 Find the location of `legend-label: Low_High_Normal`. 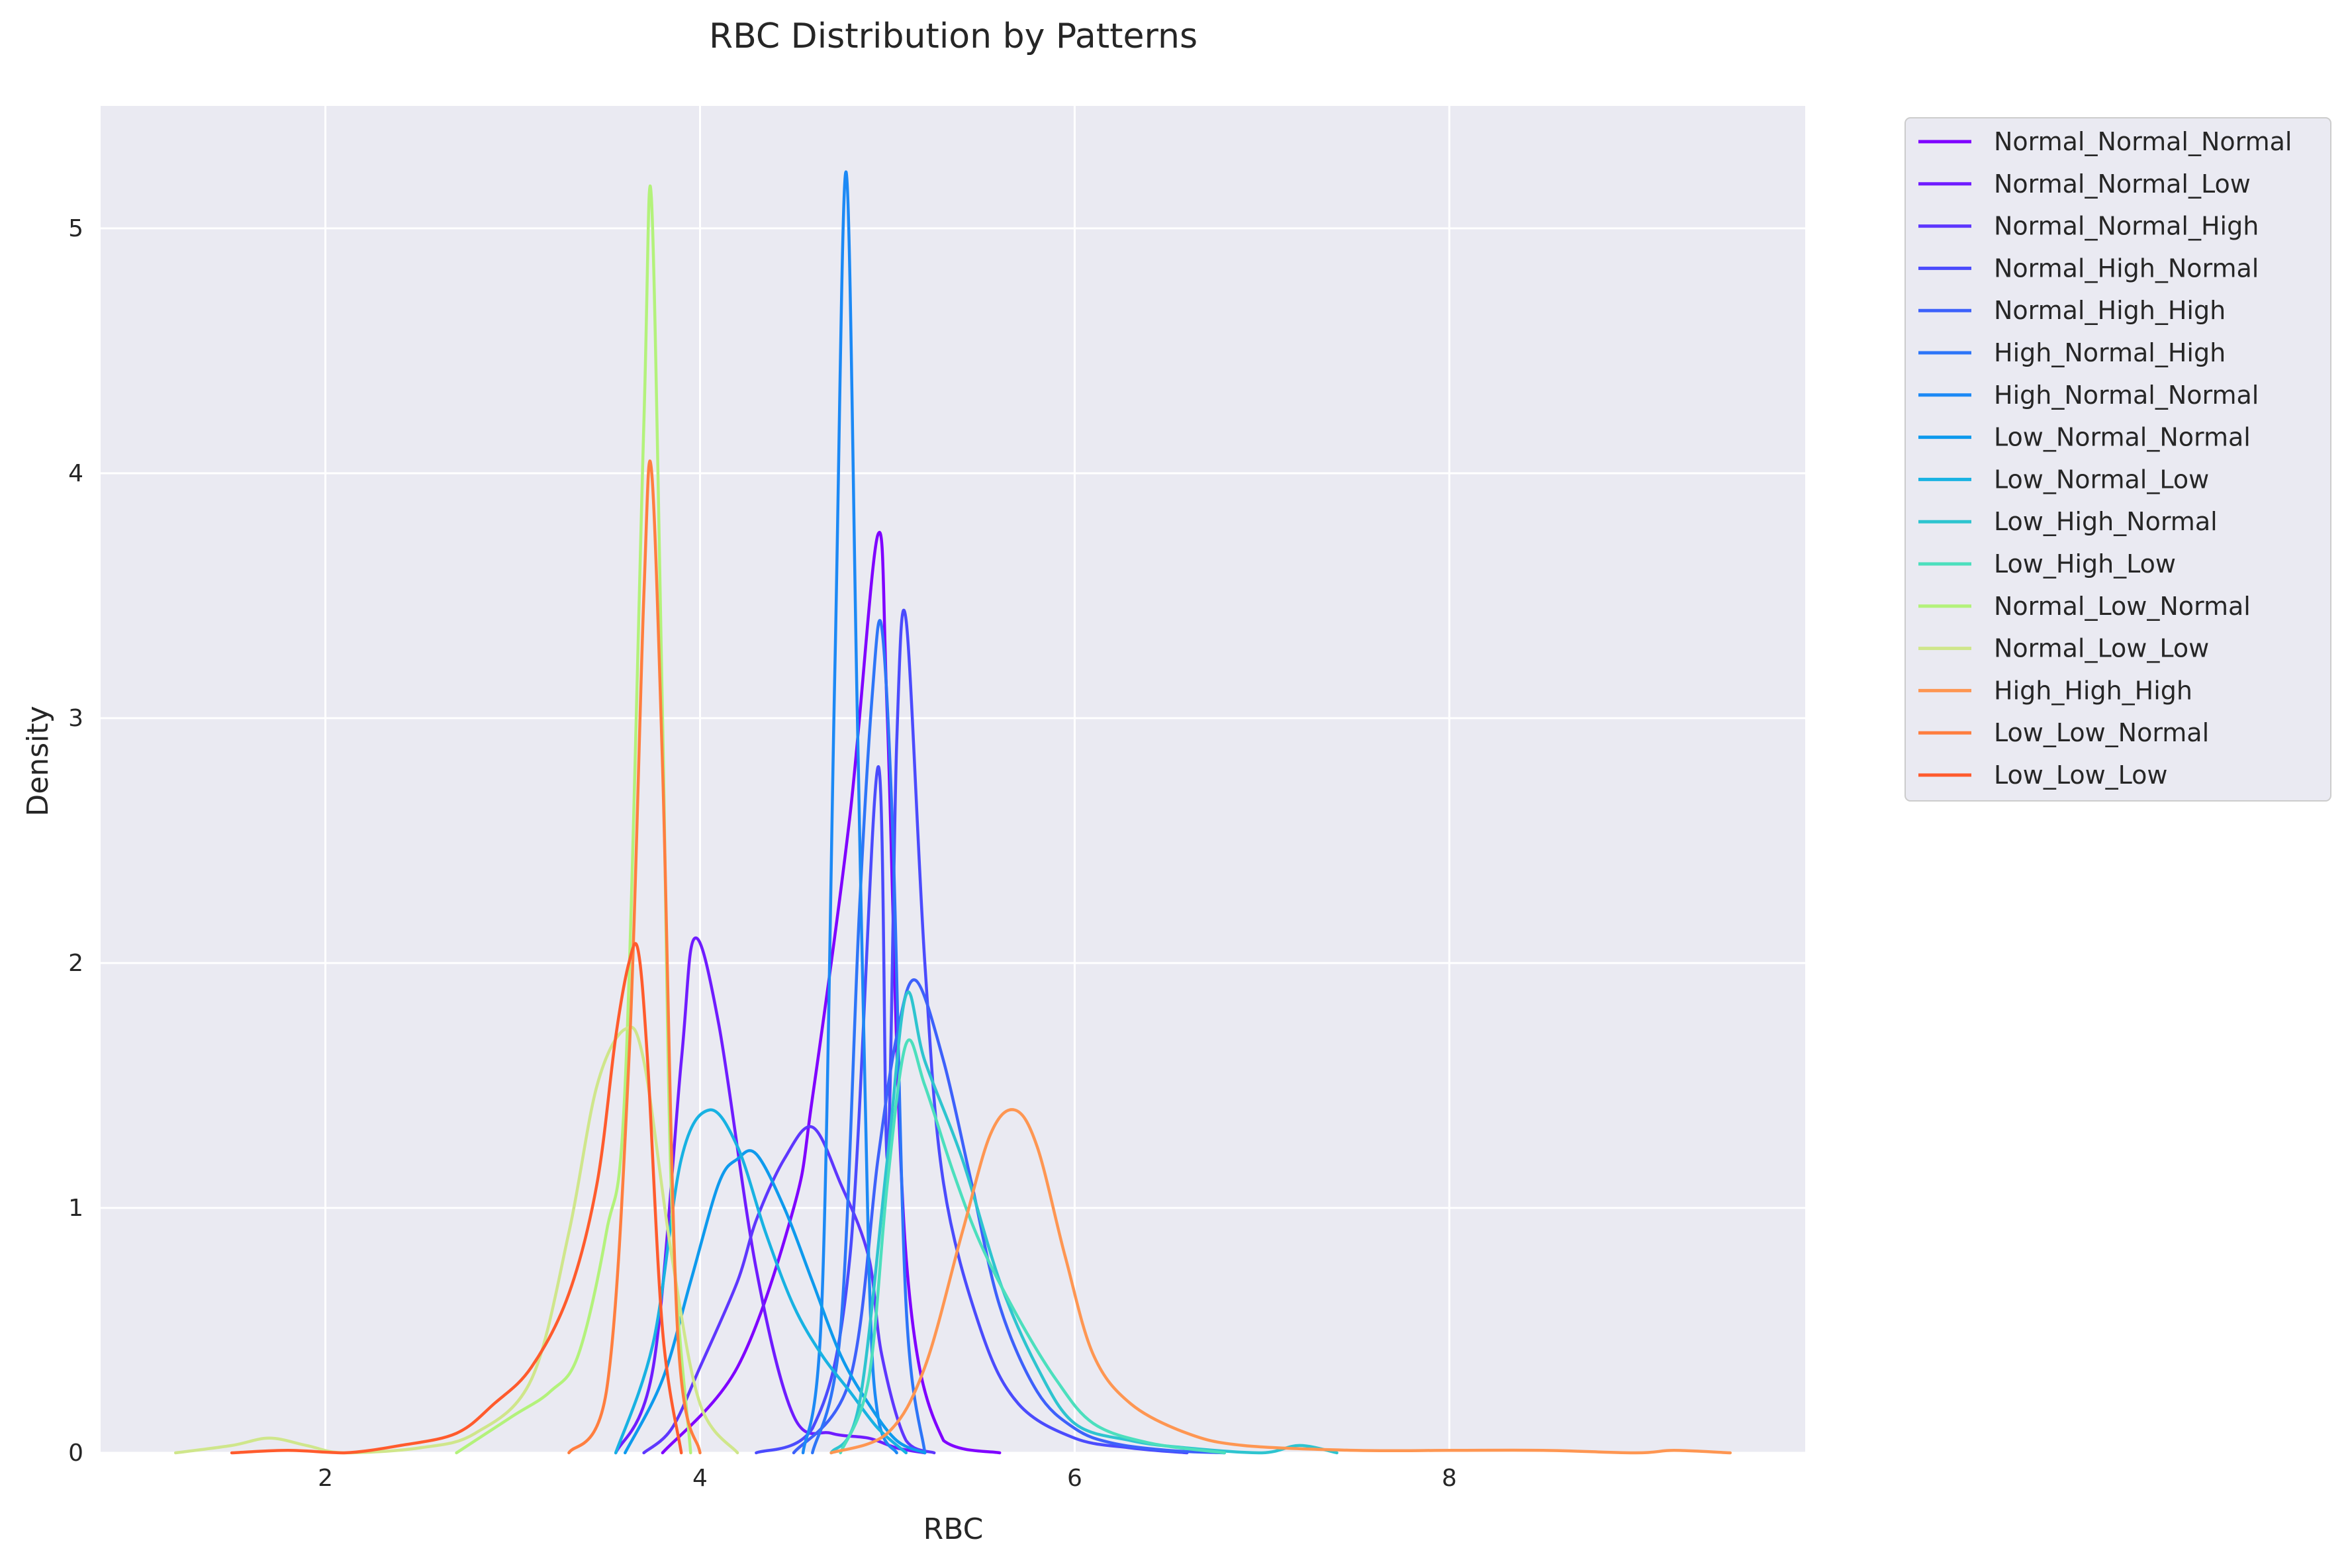

legend-label: Low_High_Normal is located at coordinates (2106, 521).